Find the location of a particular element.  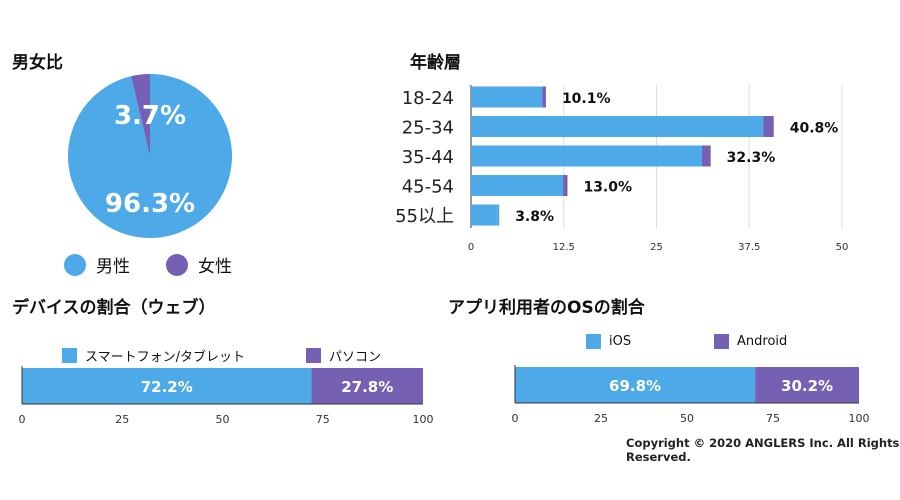

legend-male-swatch is located at coordinates (75, 264).